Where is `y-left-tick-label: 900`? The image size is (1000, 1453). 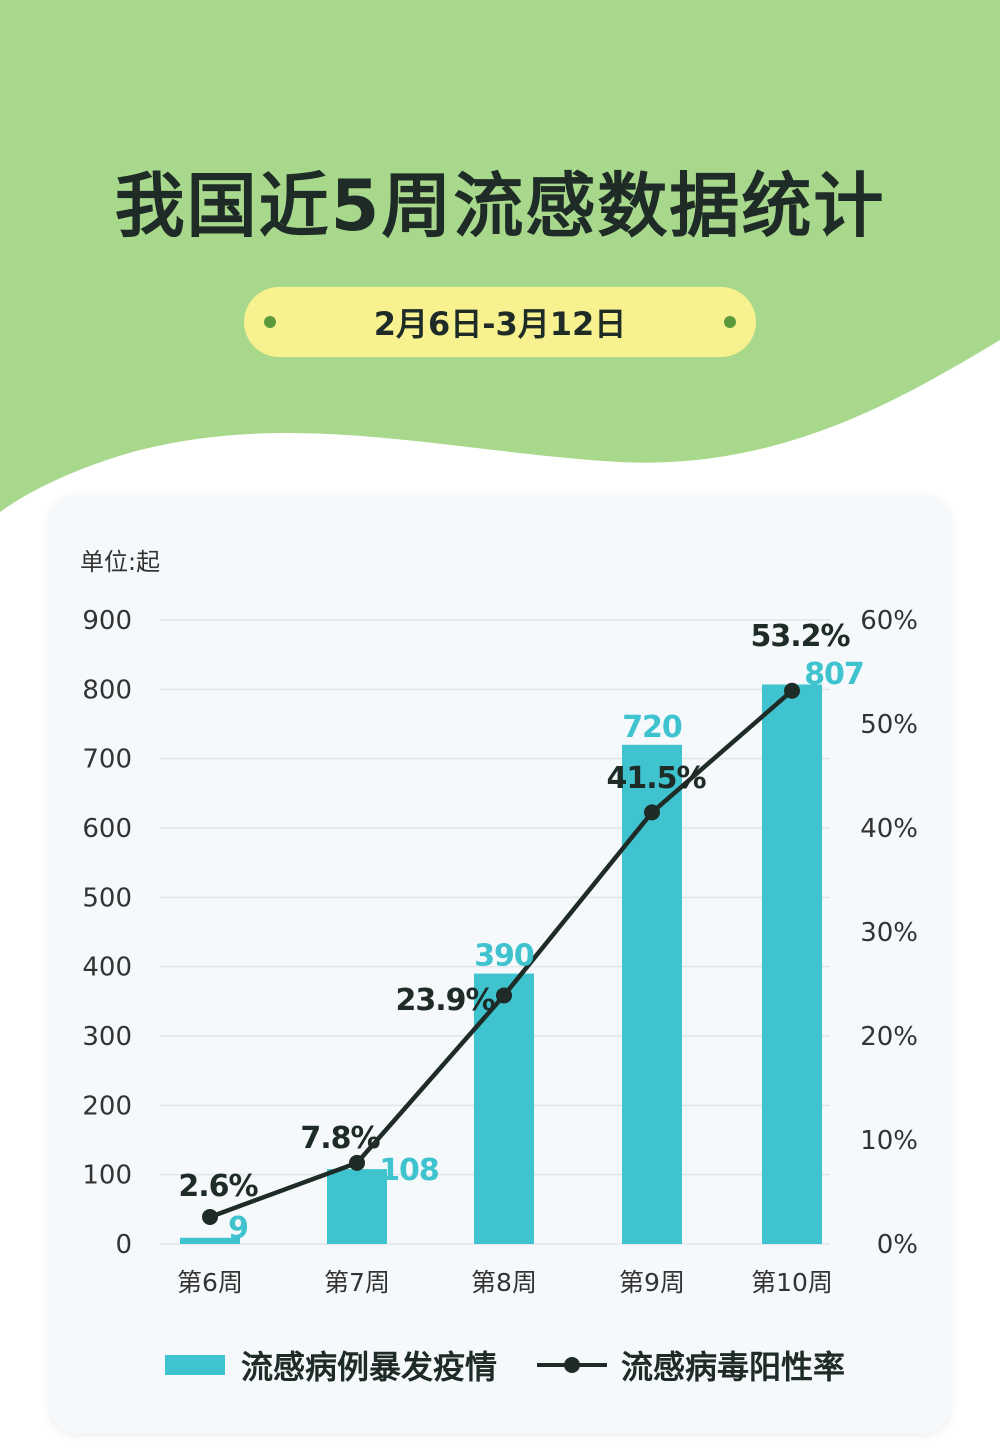 y-left-tick-label: 900 is located at coordinates (107, 621).